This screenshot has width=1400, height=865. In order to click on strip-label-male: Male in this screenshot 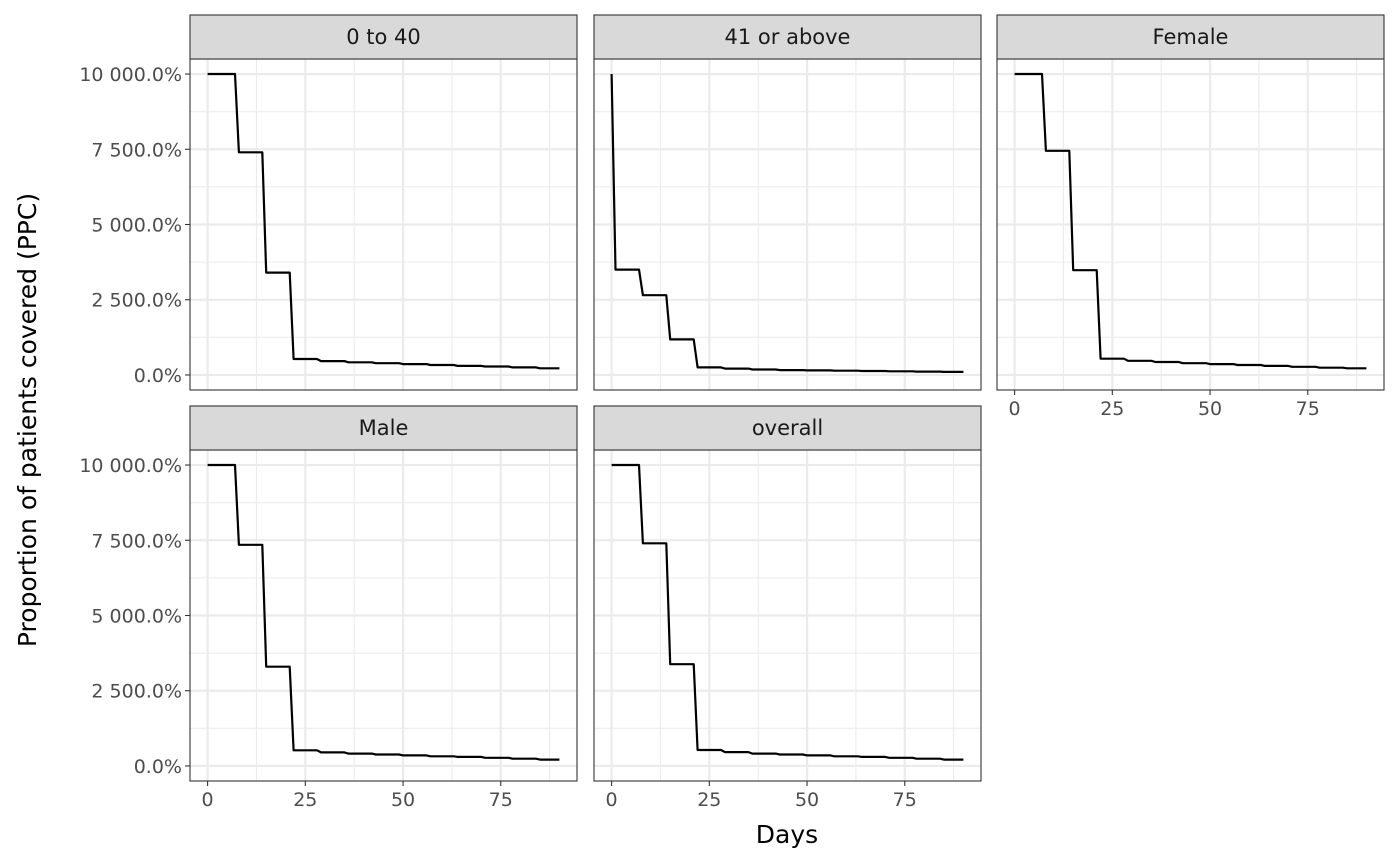, I will do `click(384, 428)`.